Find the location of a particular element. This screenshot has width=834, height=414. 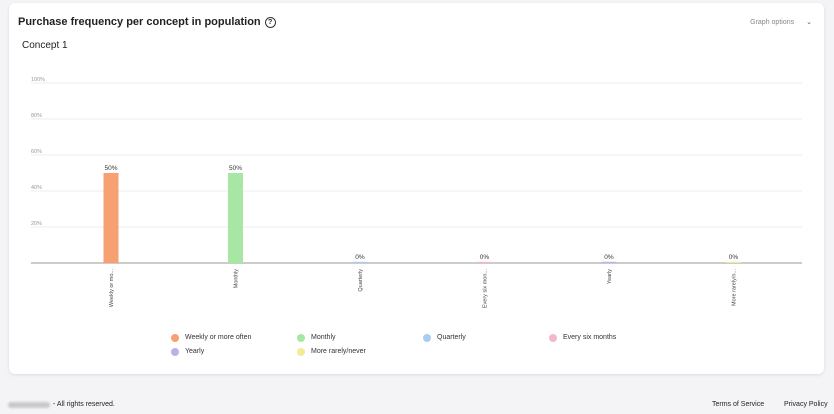

category-label: Monthly is located at coordinates (237, 279).